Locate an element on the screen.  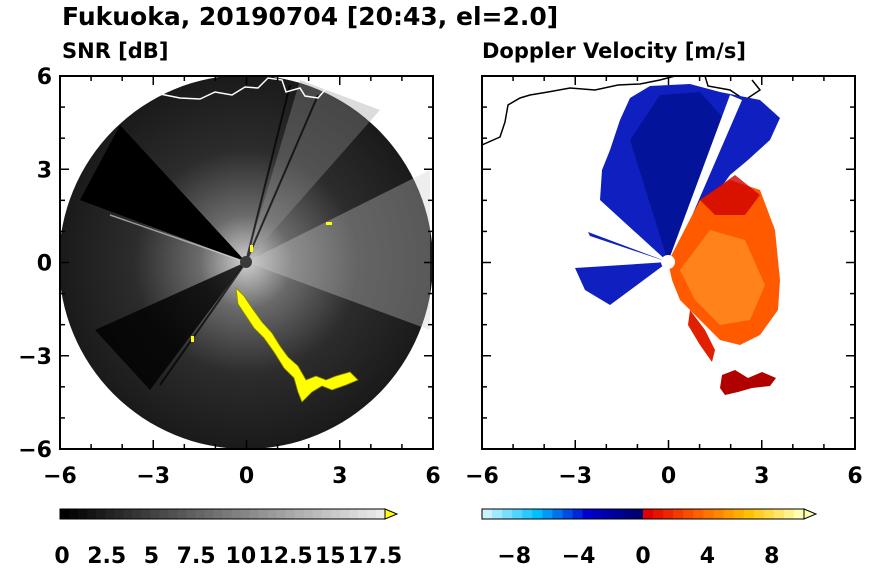
doppler-radar-site is located at coordinates (668, 262).